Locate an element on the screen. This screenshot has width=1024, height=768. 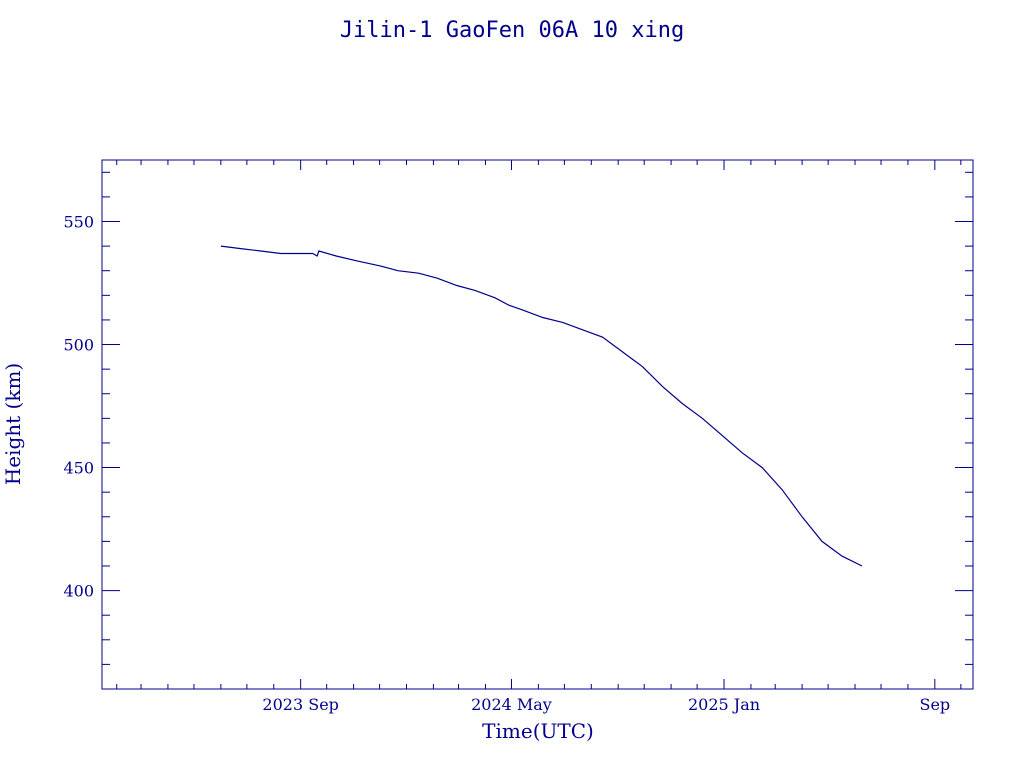
x-tick-label: 2025 Jan is located at coordinates (724, 704).